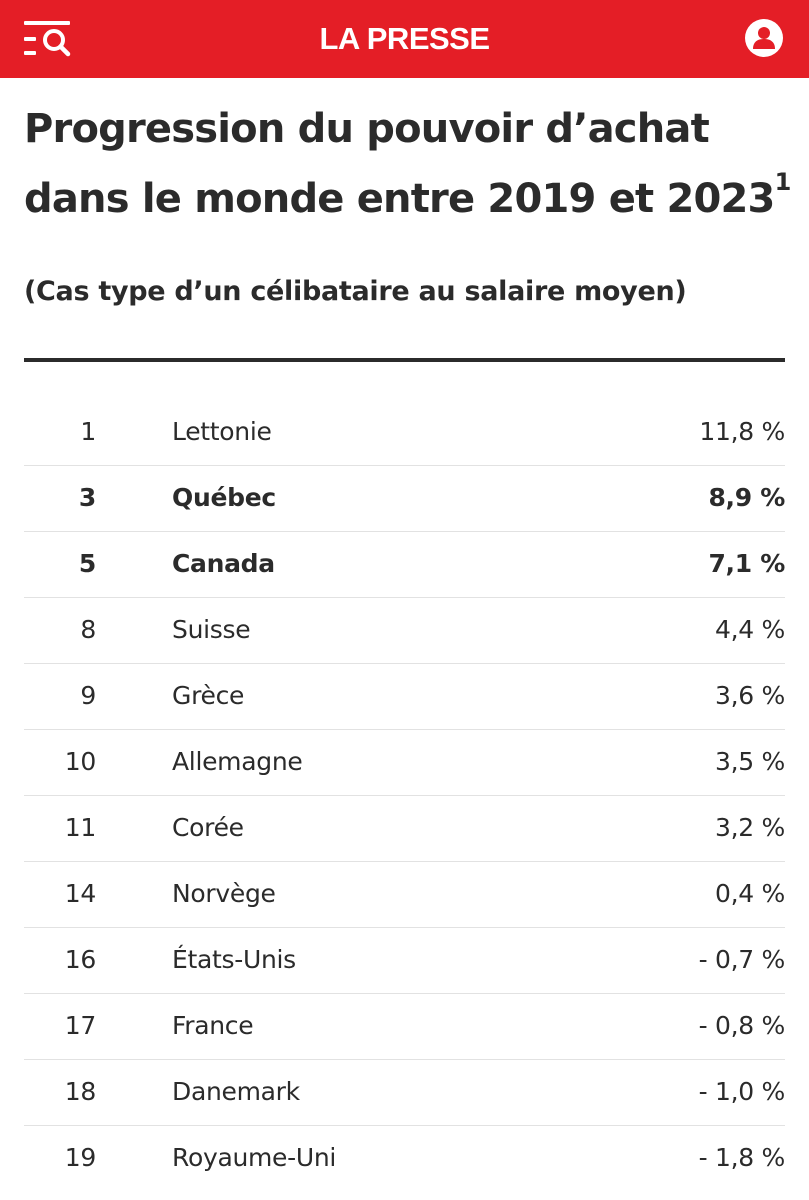  What do you see at coordinates (404, 499) in the screenshot?
I see `table-row: 3 Québec 8,9 %` at bounding box center [404, 499].